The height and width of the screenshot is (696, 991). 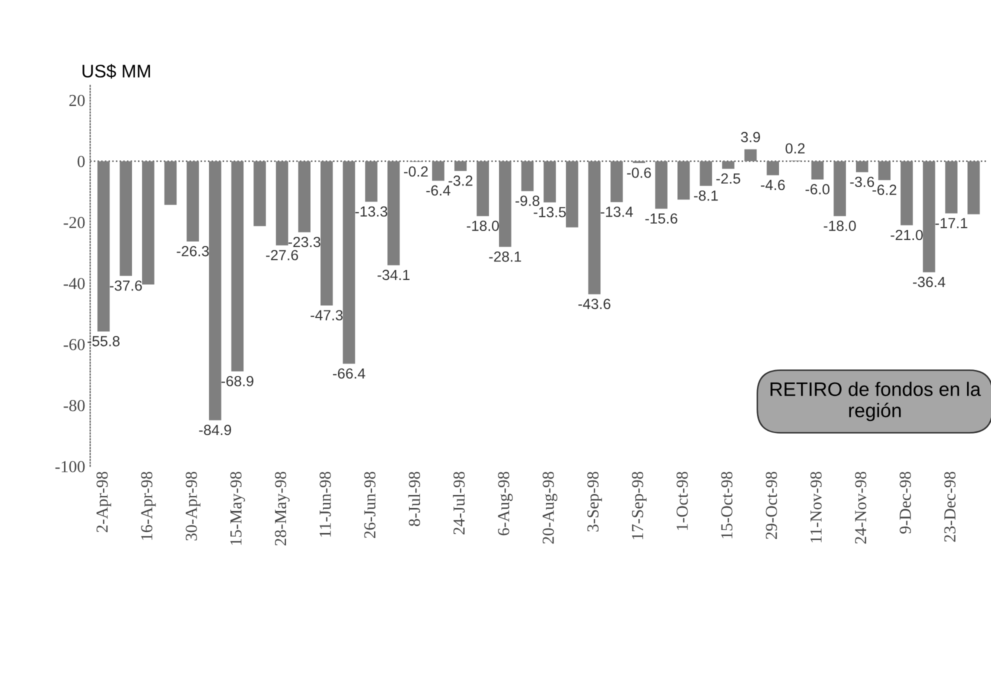 I want to click on x-tick-label: 15-May-98, so click(x=237, y=508).